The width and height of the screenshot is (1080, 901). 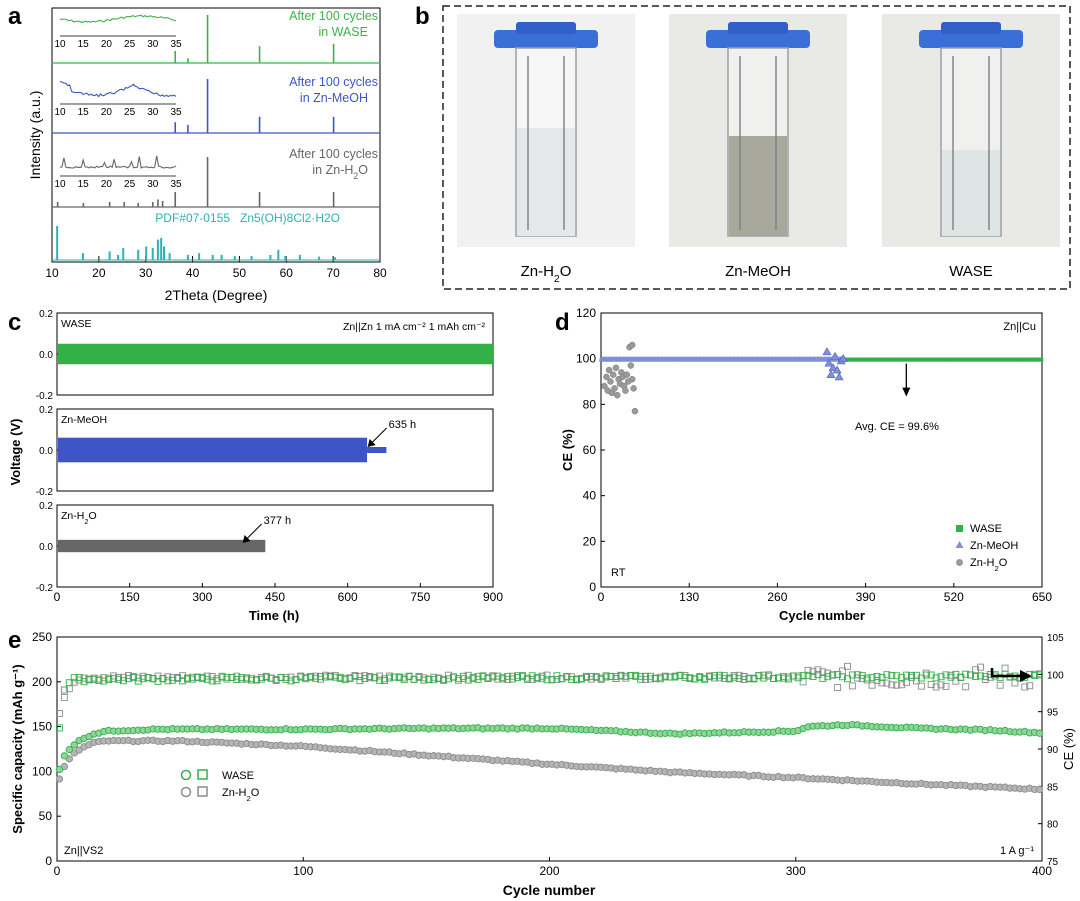 I want to click on legend-circle, so click(x=186, y=775).